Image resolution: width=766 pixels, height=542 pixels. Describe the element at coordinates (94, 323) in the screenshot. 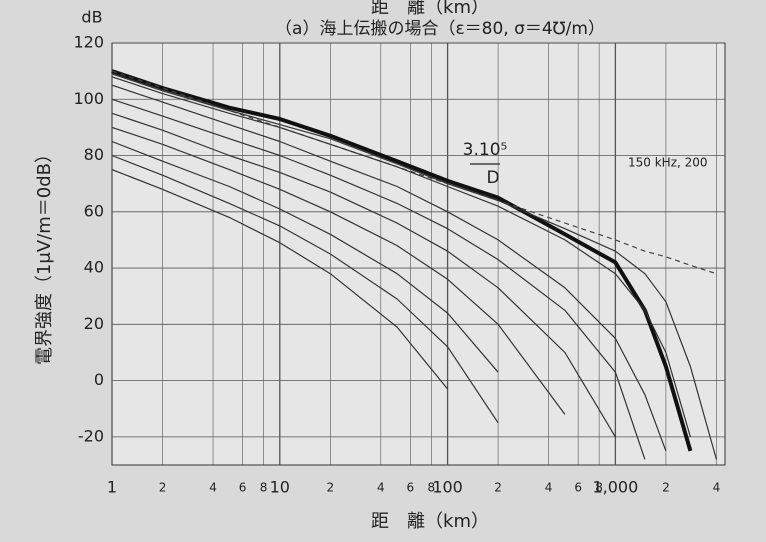

I see `y-tick-label: 20` at that location.